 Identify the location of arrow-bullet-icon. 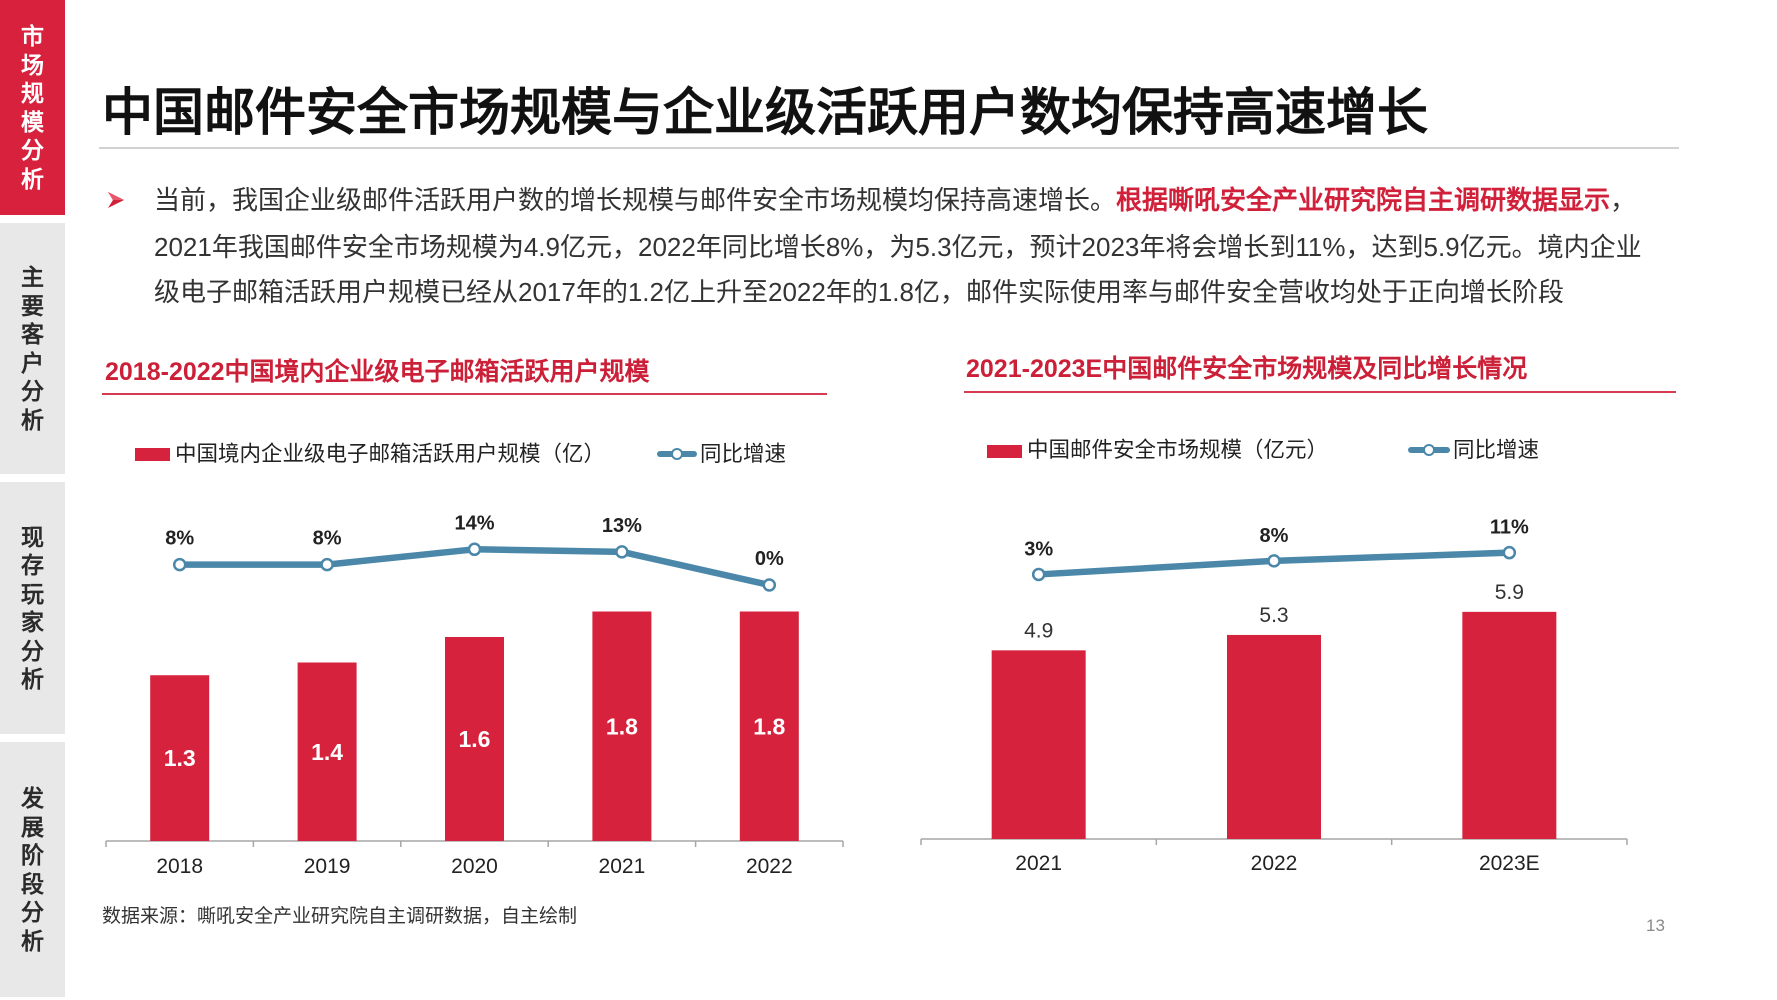
(116, 200).